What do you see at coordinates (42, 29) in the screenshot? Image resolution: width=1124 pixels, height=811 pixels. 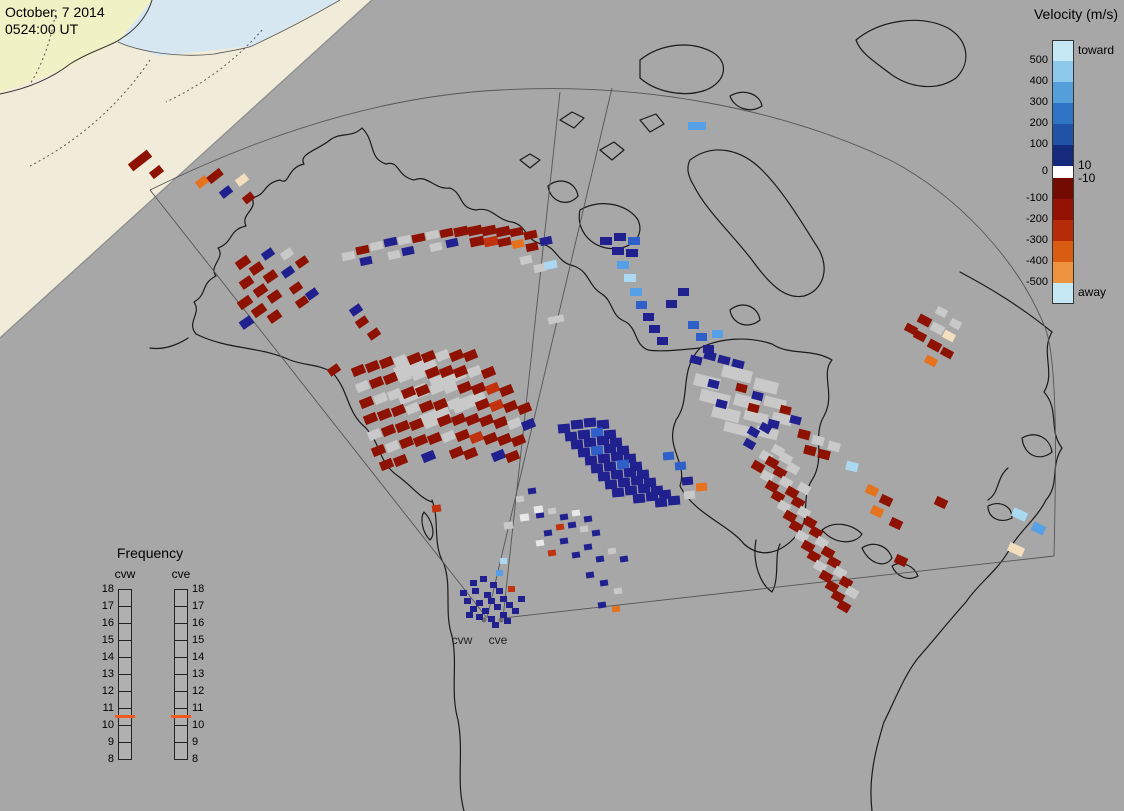 I see `time-label: 0524:00 UT` at bounding box center [42, 29].